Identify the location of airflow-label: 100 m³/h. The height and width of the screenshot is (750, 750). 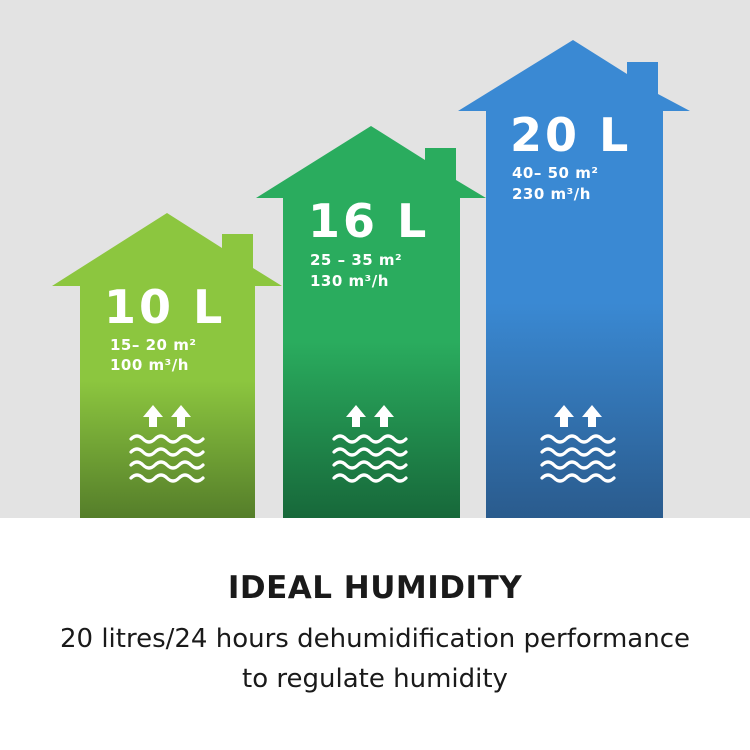
(149, 365).